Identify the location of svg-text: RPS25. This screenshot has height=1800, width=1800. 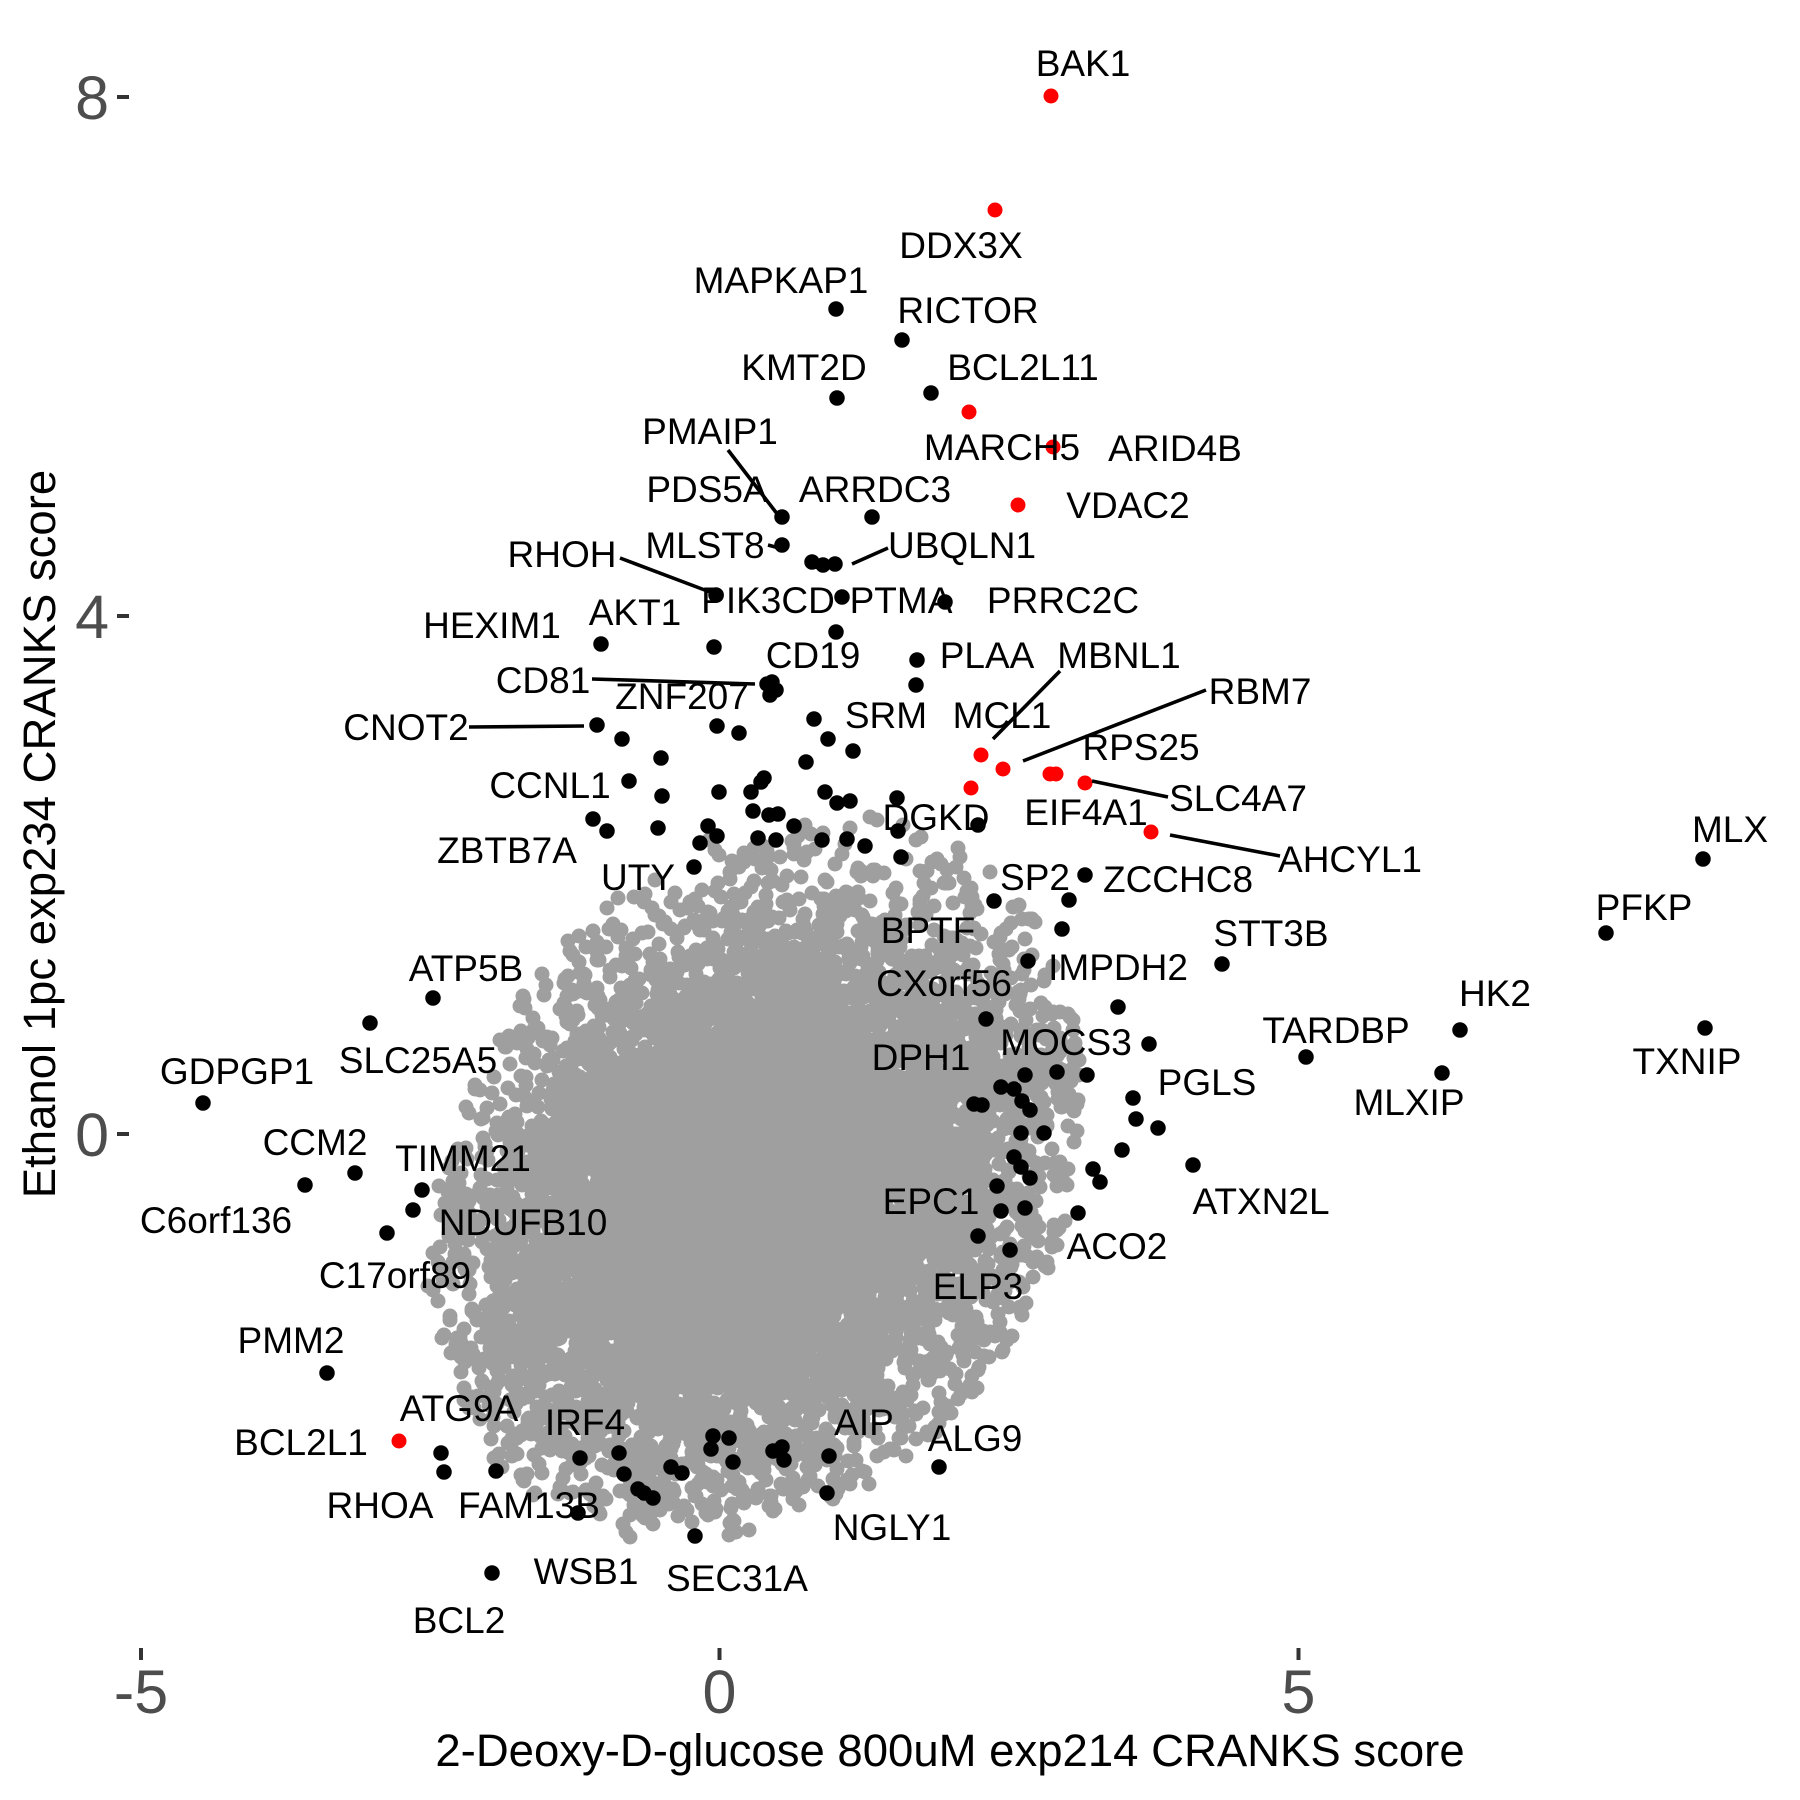
(1140, 747).